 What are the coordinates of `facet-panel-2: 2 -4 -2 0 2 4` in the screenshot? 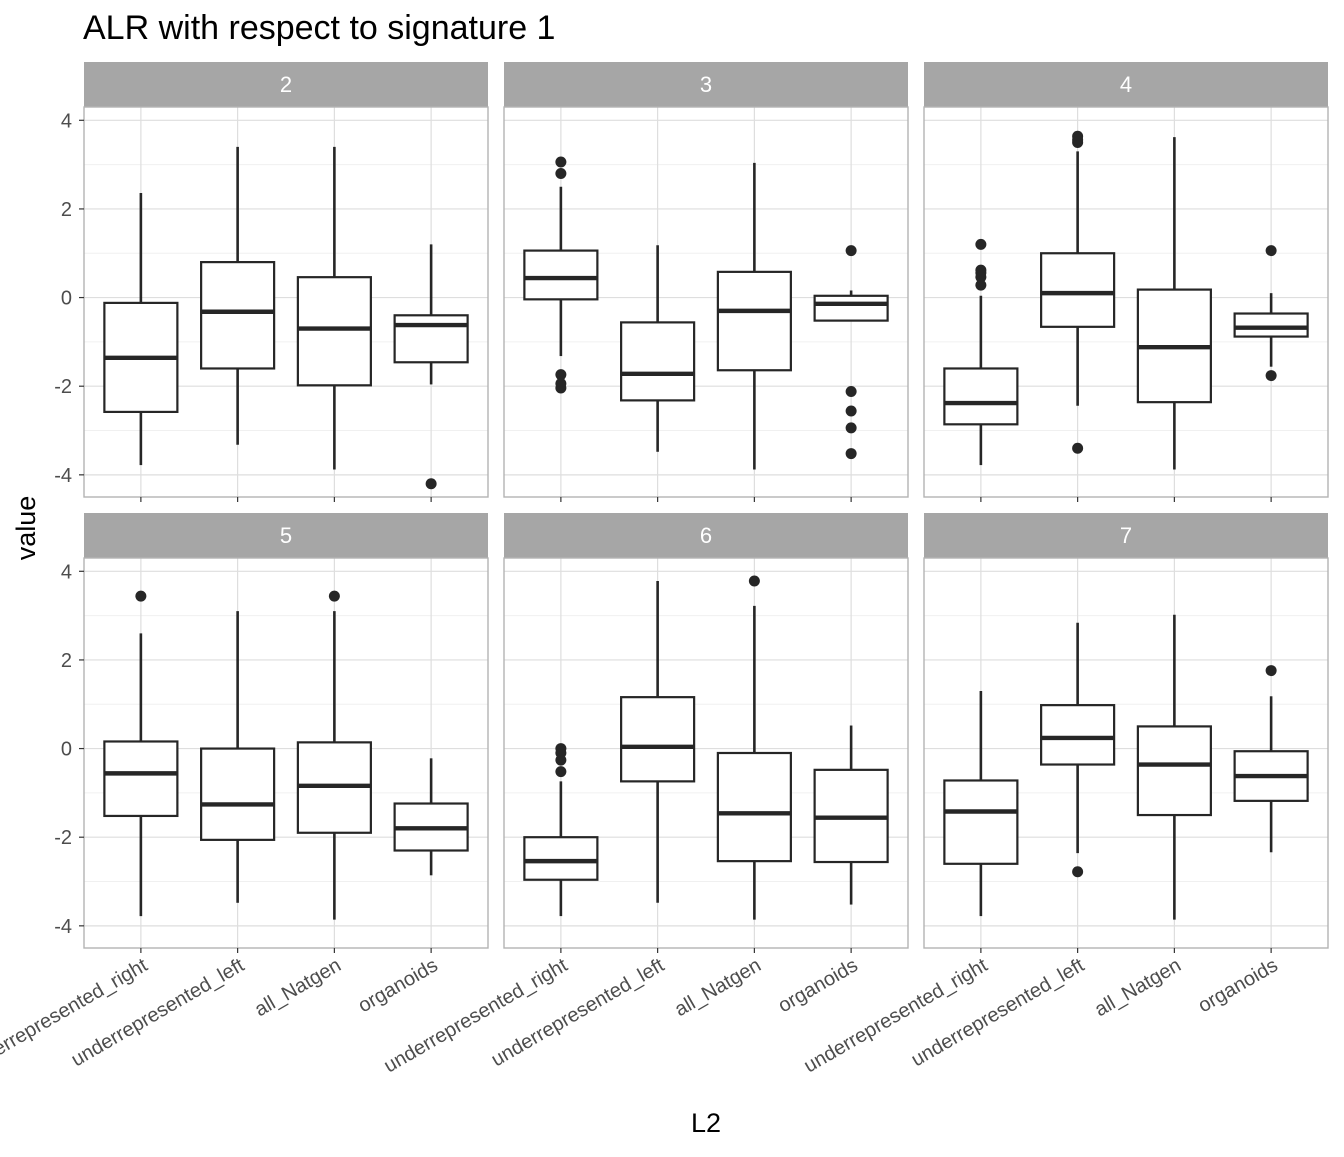 It's located at (271, 282).